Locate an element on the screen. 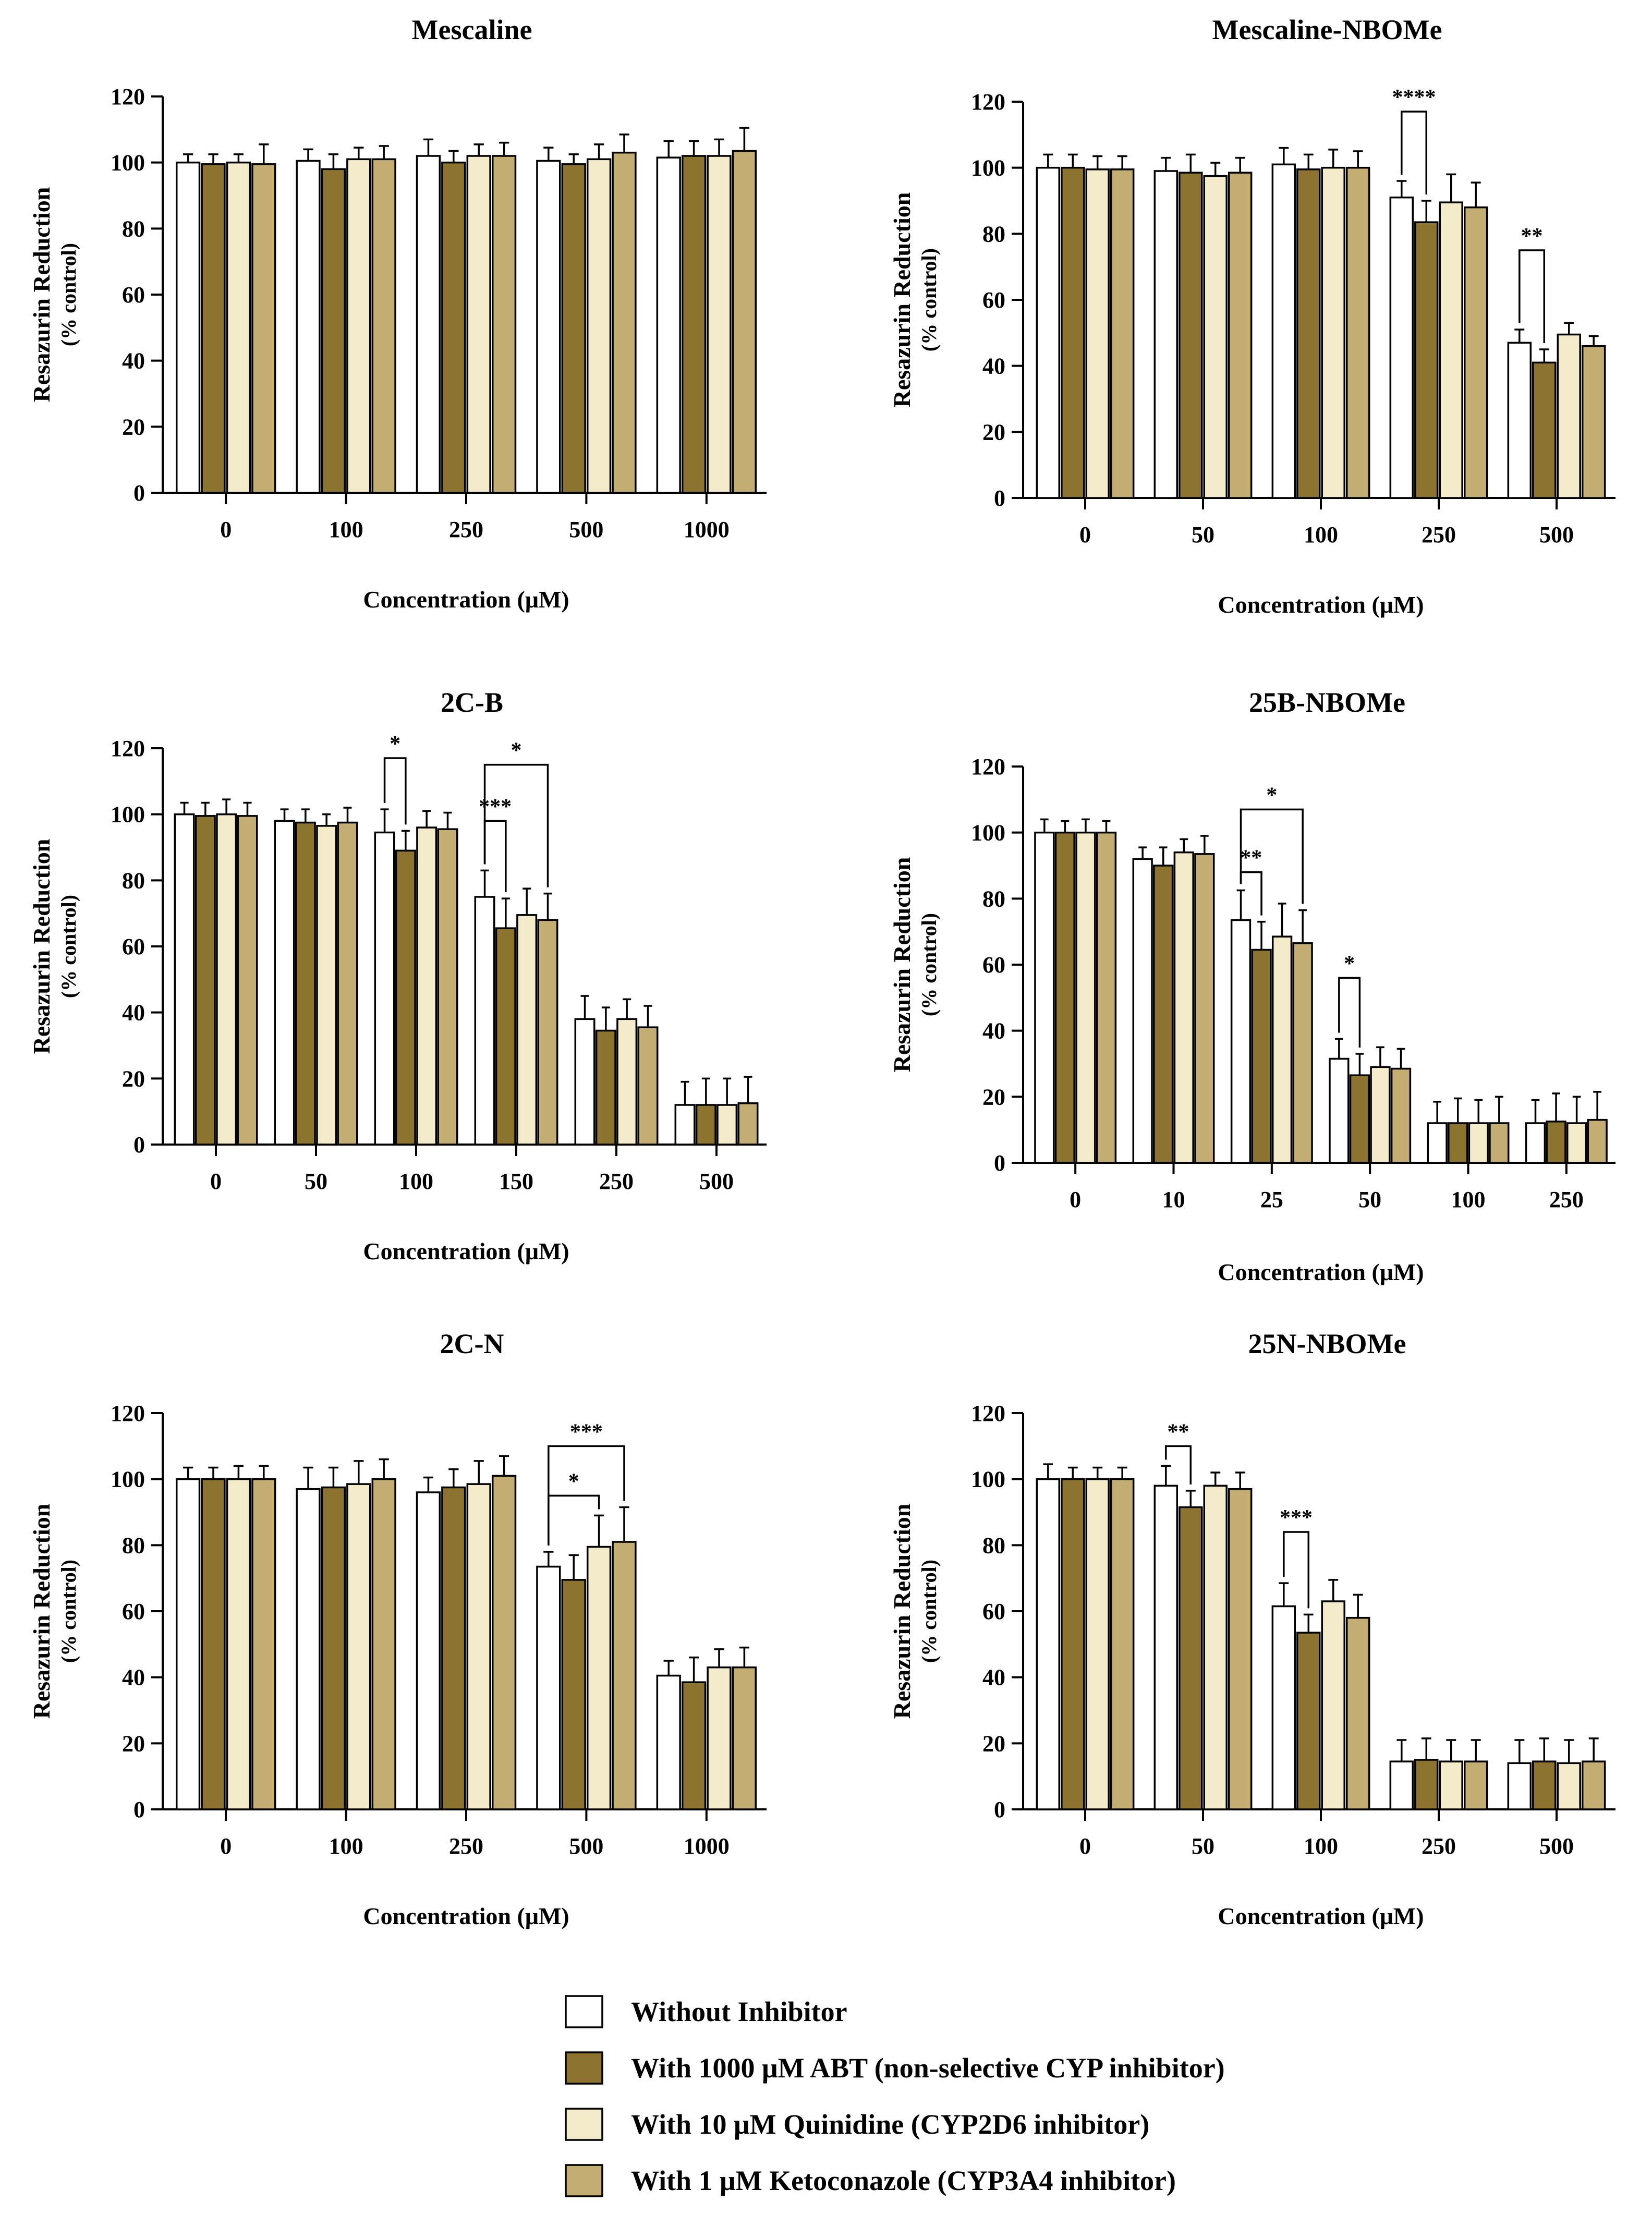 The height and width of the screenshot is (2214, 1652). x-tick-label: 150 is located at coordinates (516, 1181).